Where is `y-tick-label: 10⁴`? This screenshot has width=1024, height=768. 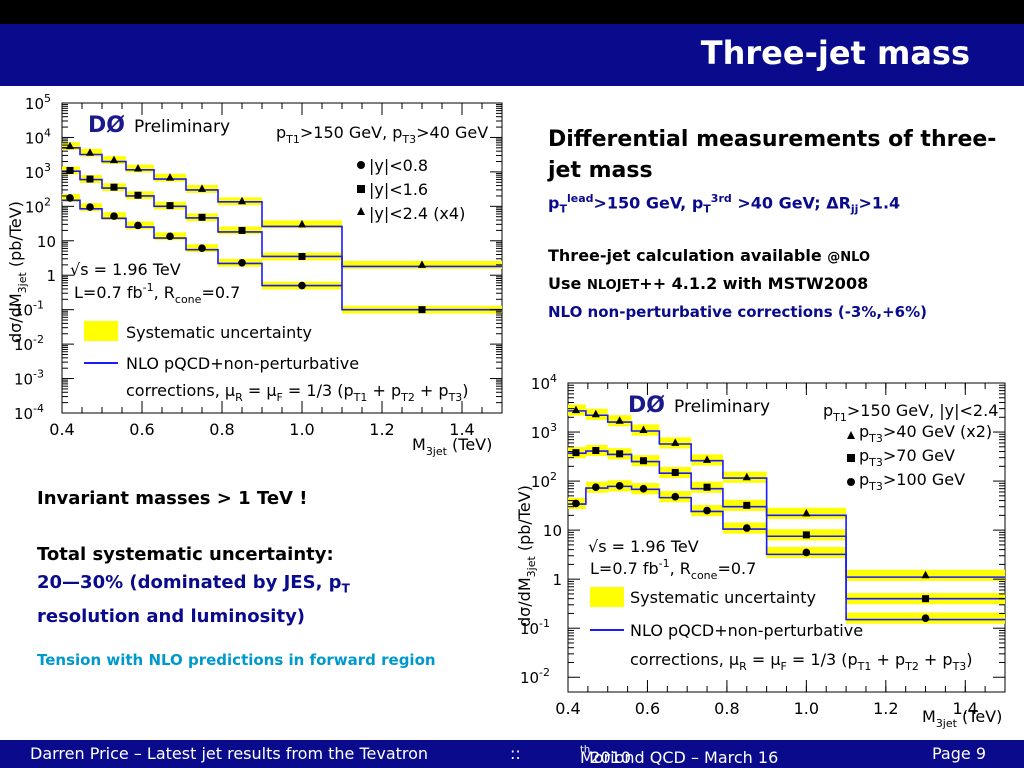
y-tick-label: 10⁴ is located at coordinates (544, 382).